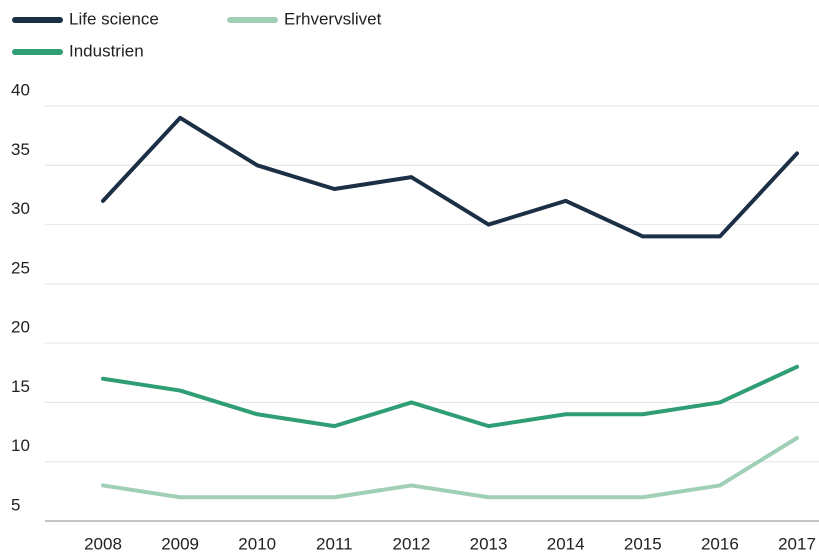 The width and height of the screenshot is (819, 553). What do you see at coordinates (20, 445) in the screenshot?
I see `y-tick-label: 10` at bounding box center [20, 445].